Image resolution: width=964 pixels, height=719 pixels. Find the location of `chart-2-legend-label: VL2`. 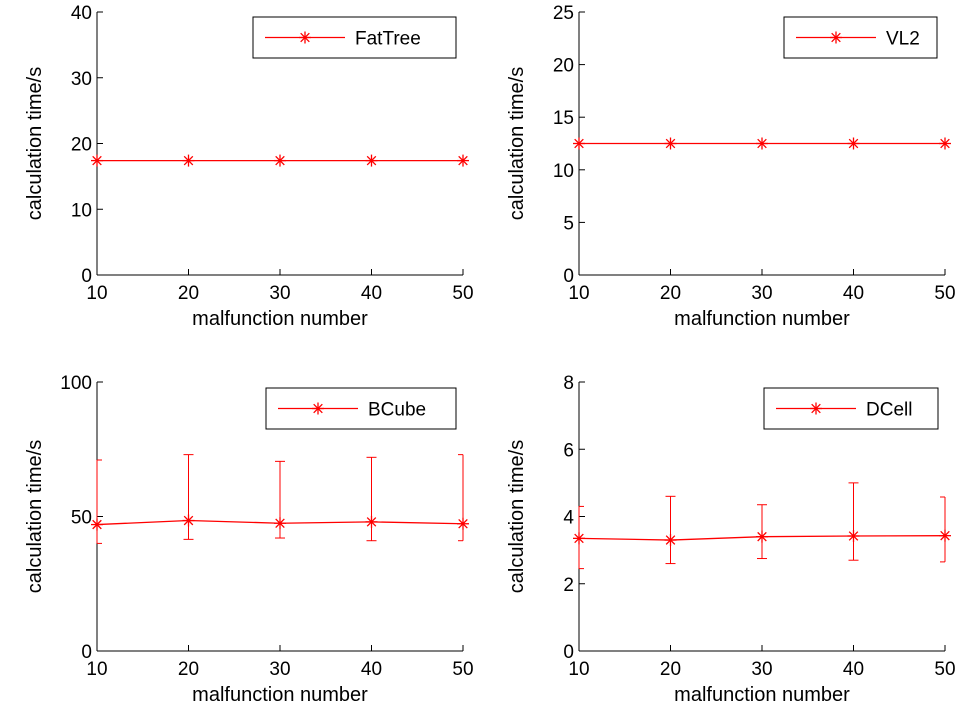

chart-2-legend-label: VL2 is located at coordinates (903, 39).